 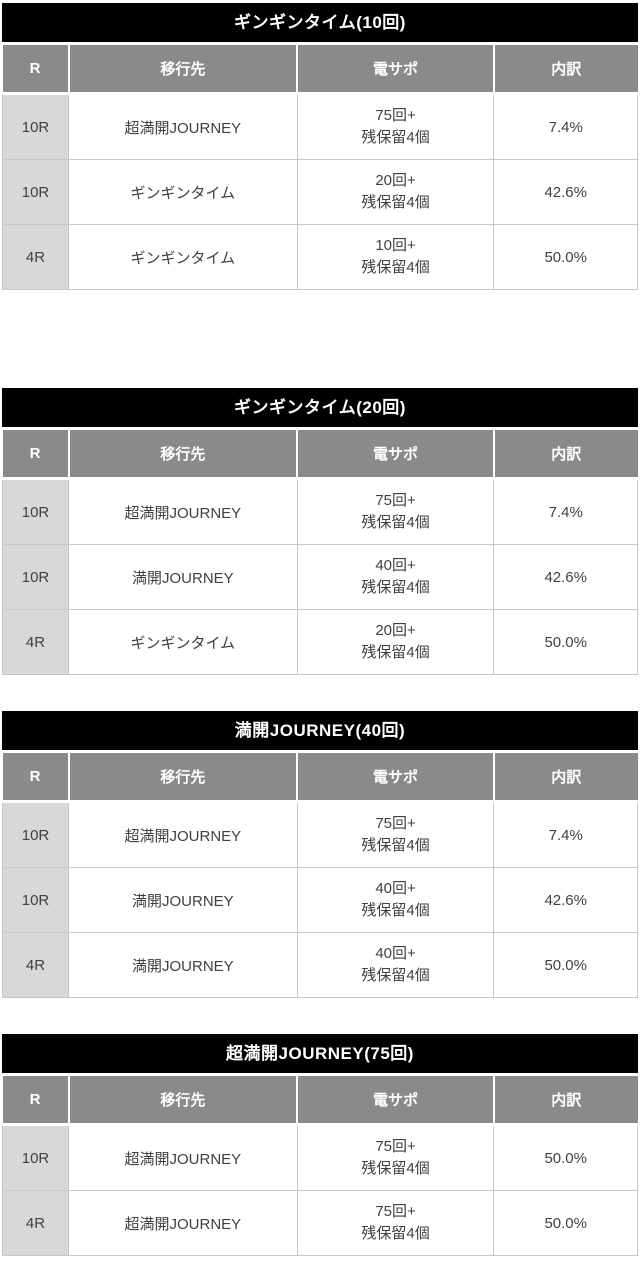 I want to click on table-row: 4R 超満開JOURNEY 75回+ 残保留4個 50.0%, so click(x=319, y=1223).